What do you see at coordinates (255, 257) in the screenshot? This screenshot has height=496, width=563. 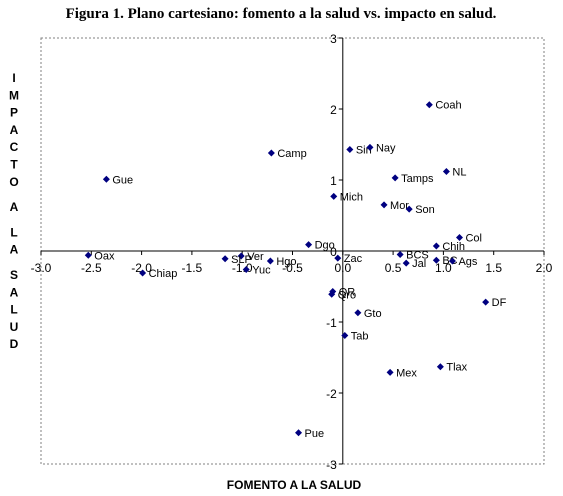 I see `point-label: Ver` at bounding box center [255, 257].